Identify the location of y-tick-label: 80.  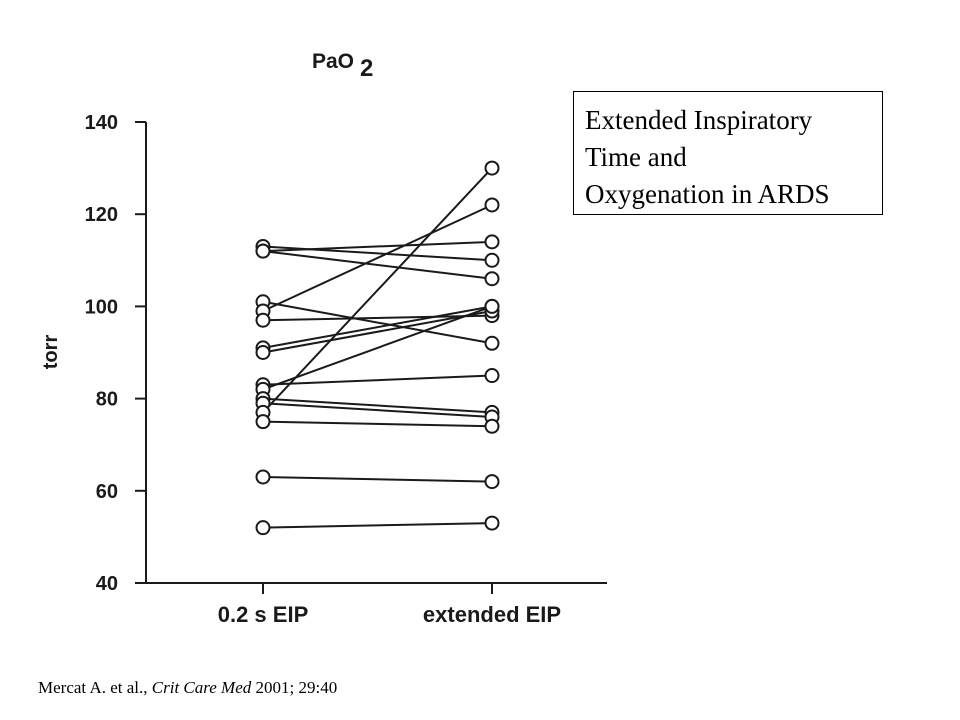
(107, 400).